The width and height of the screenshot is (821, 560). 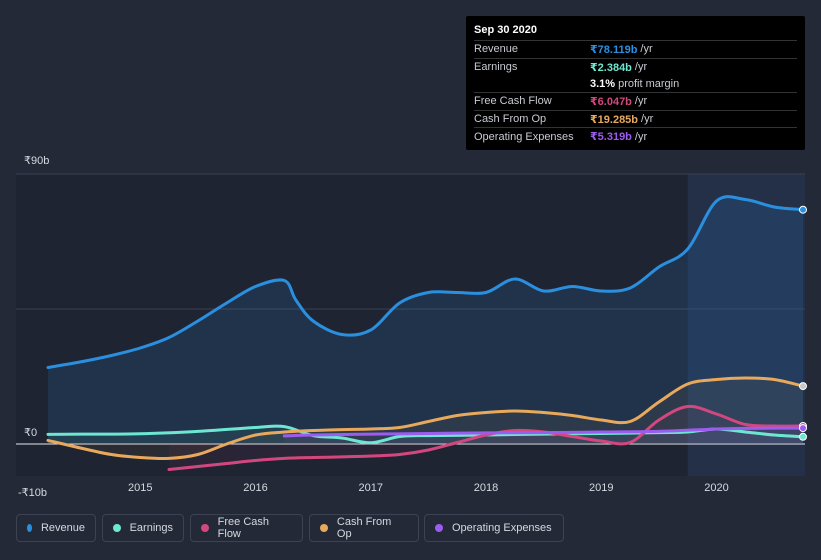 I want to click on x-tick-label: 2019, so click(x=601, y=488).